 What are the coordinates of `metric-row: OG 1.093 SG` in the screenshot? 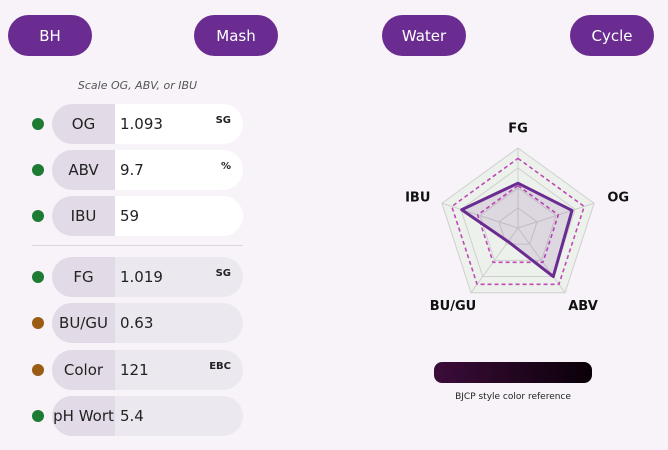 It's located at (136, 124).